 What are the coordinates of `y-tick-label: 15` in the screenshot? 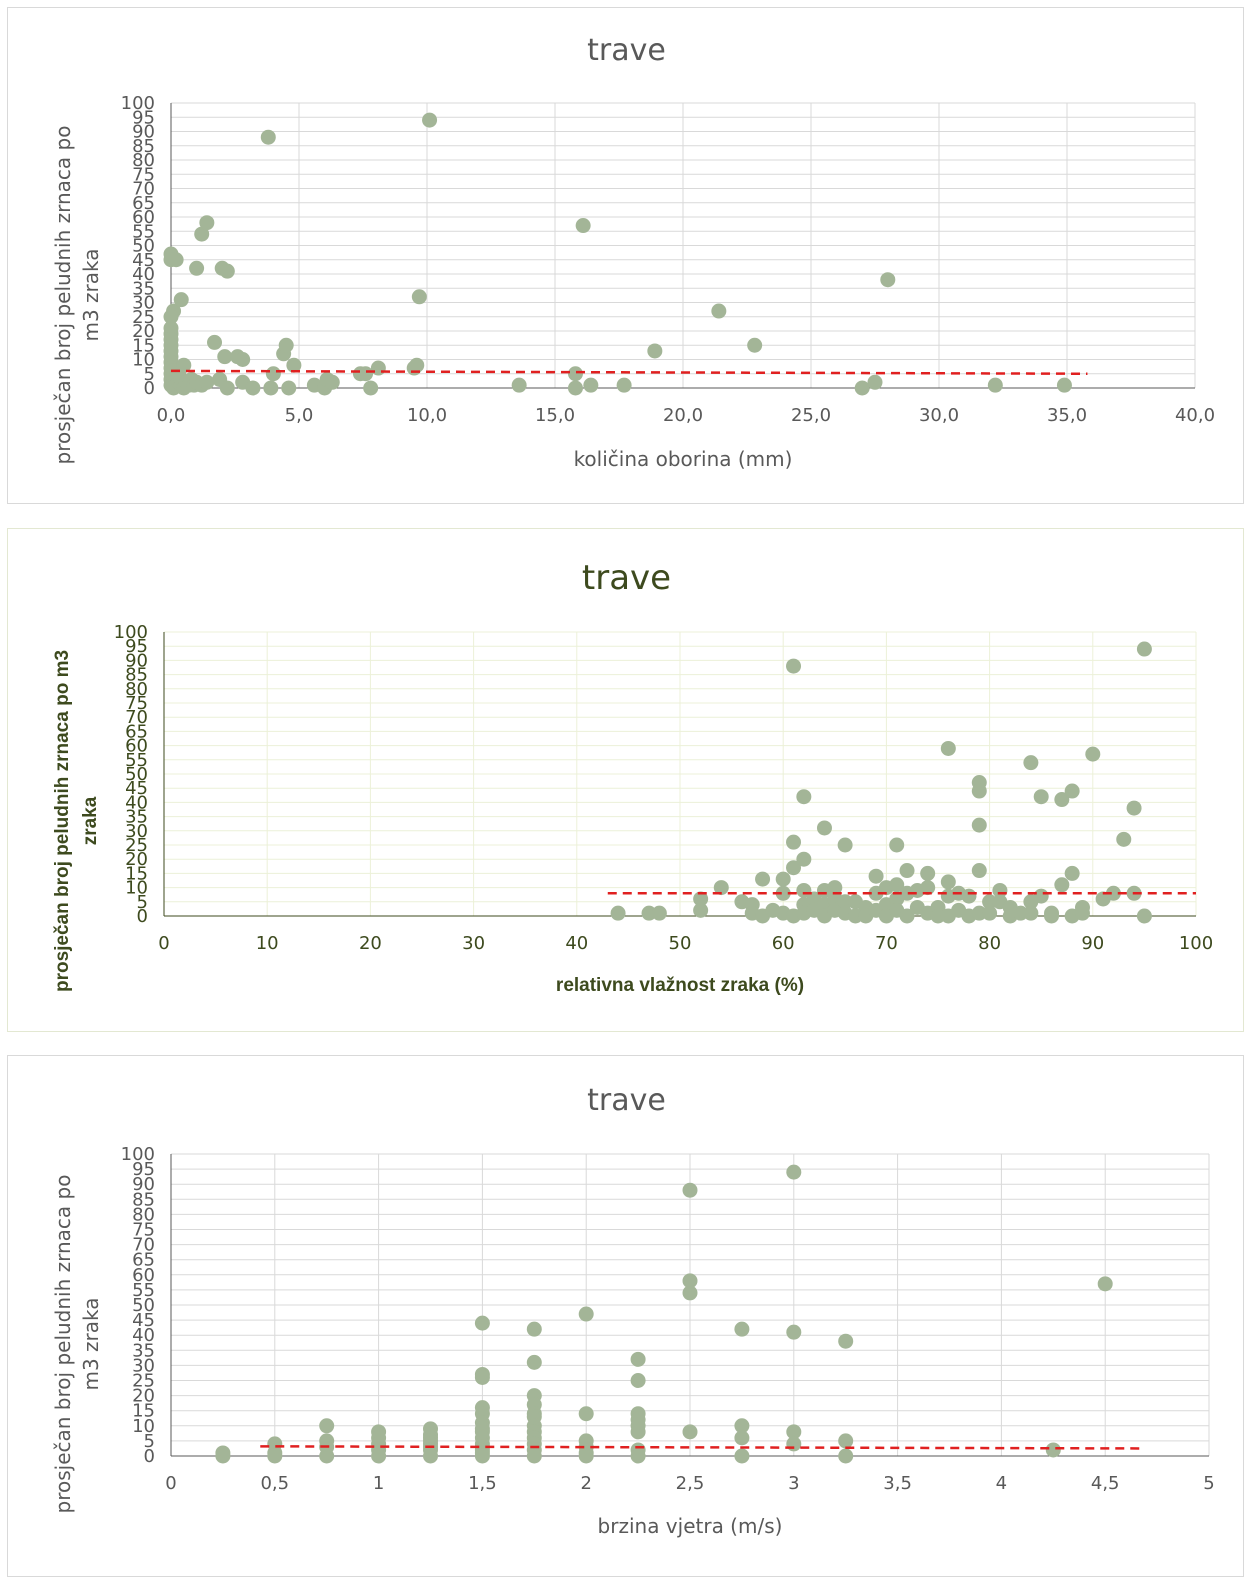 It's located at (143, 1411).